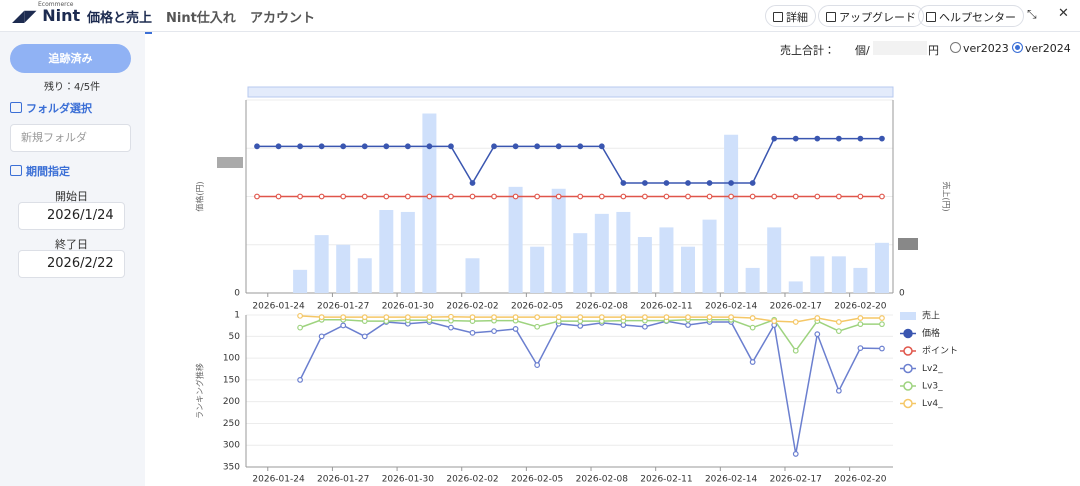 The height and width of the screenshot is (486, 1080). Describe the element at coordinates (932, 387) in the screenshot. I see `legend-label: Lv3_` at that location.